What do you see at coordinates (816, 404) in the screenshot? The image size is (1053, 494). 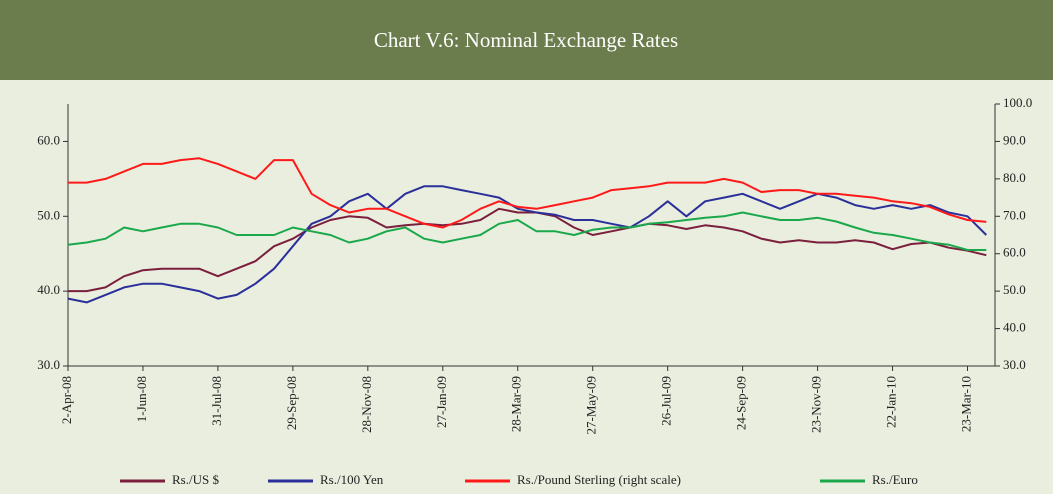 I see `x-tick-label: 23-Nov-09` at bounding box center [816, 404].